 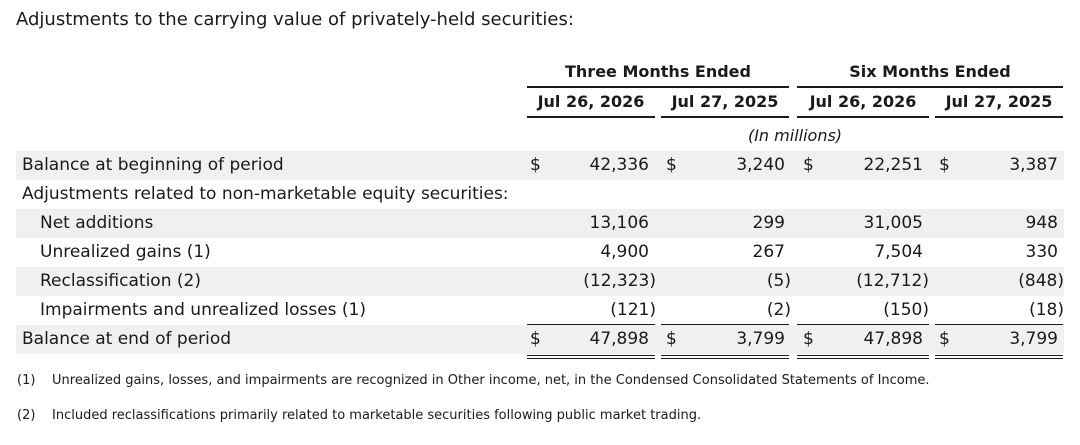 I want to click on cell-col-3: 7,504, so click(x=898, y=252).